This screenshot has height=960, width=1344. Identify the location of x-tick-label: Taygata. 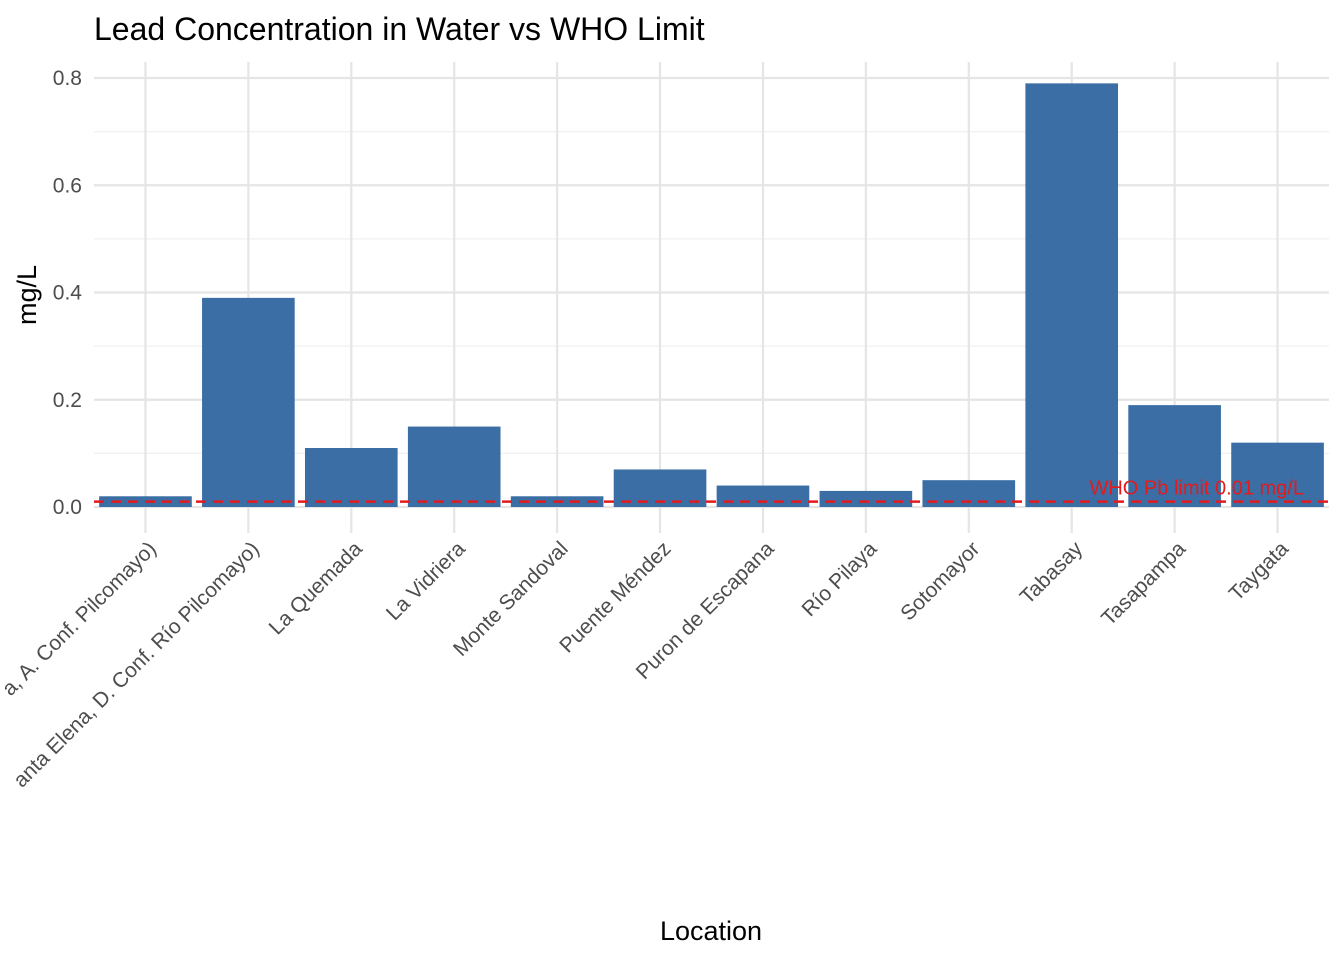
(1259, 571).